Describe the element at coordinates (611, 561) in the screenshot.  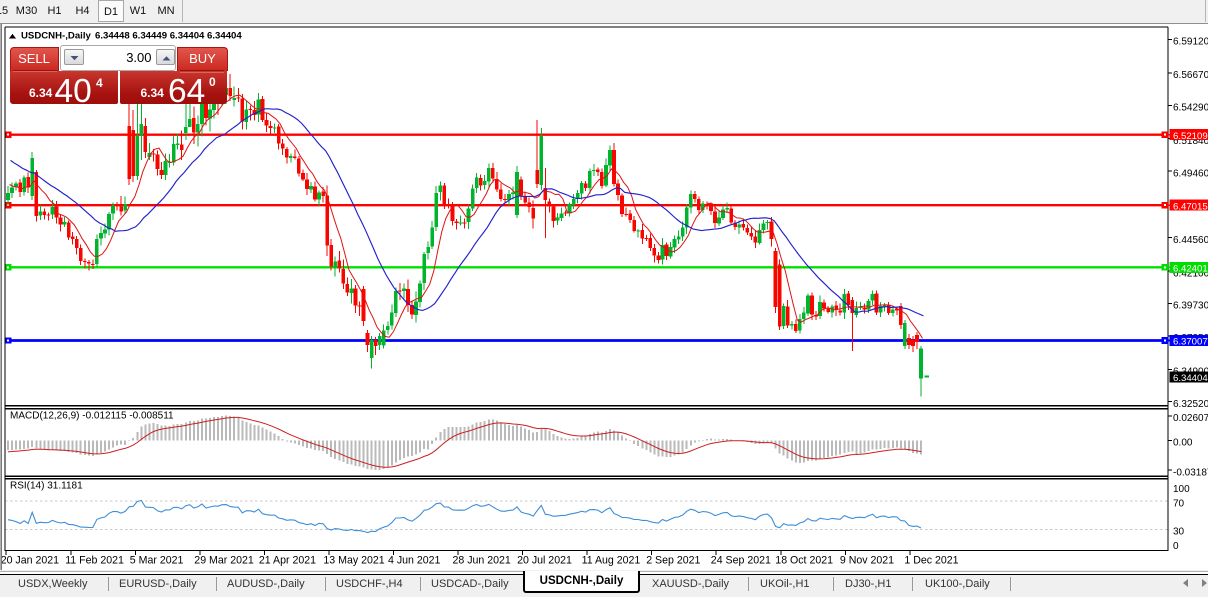
I see `svg-text: 11 Aug 2021` at that location.